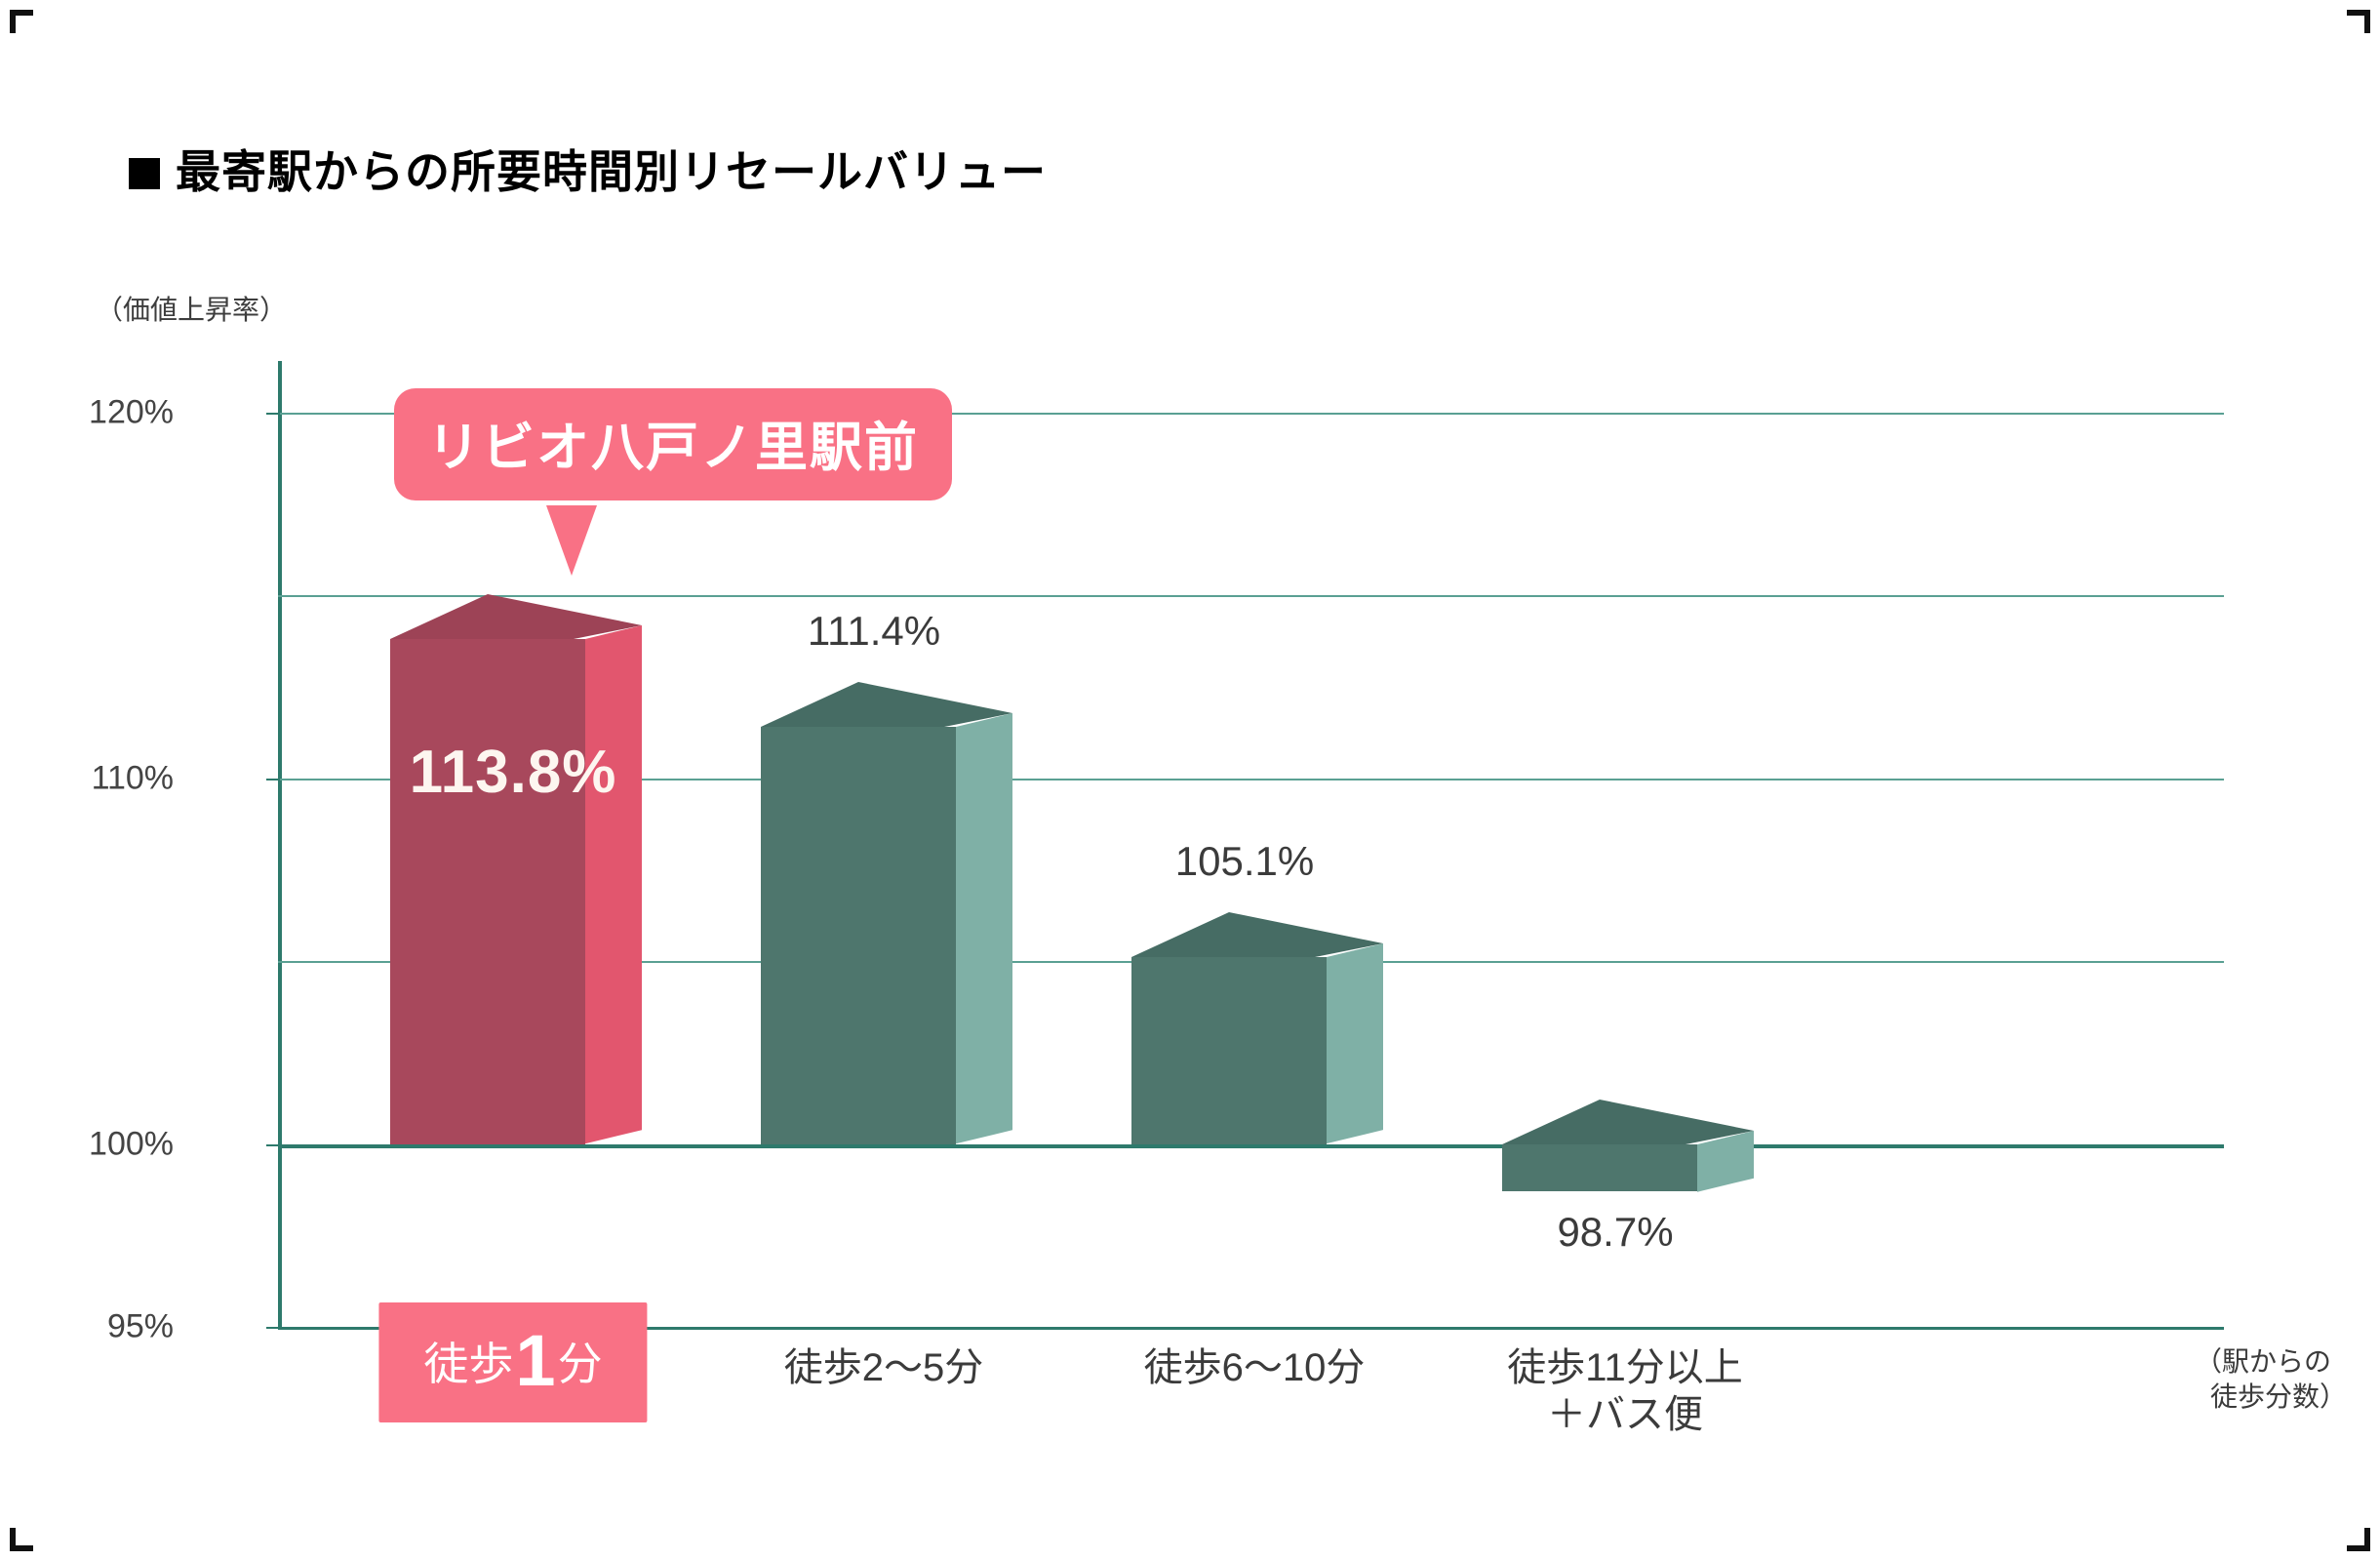  What do you see at coordinates (192, 310) in the screenshot?
I see `y-axis-title: （価値上昇率）` at bounding box center [192, 310].